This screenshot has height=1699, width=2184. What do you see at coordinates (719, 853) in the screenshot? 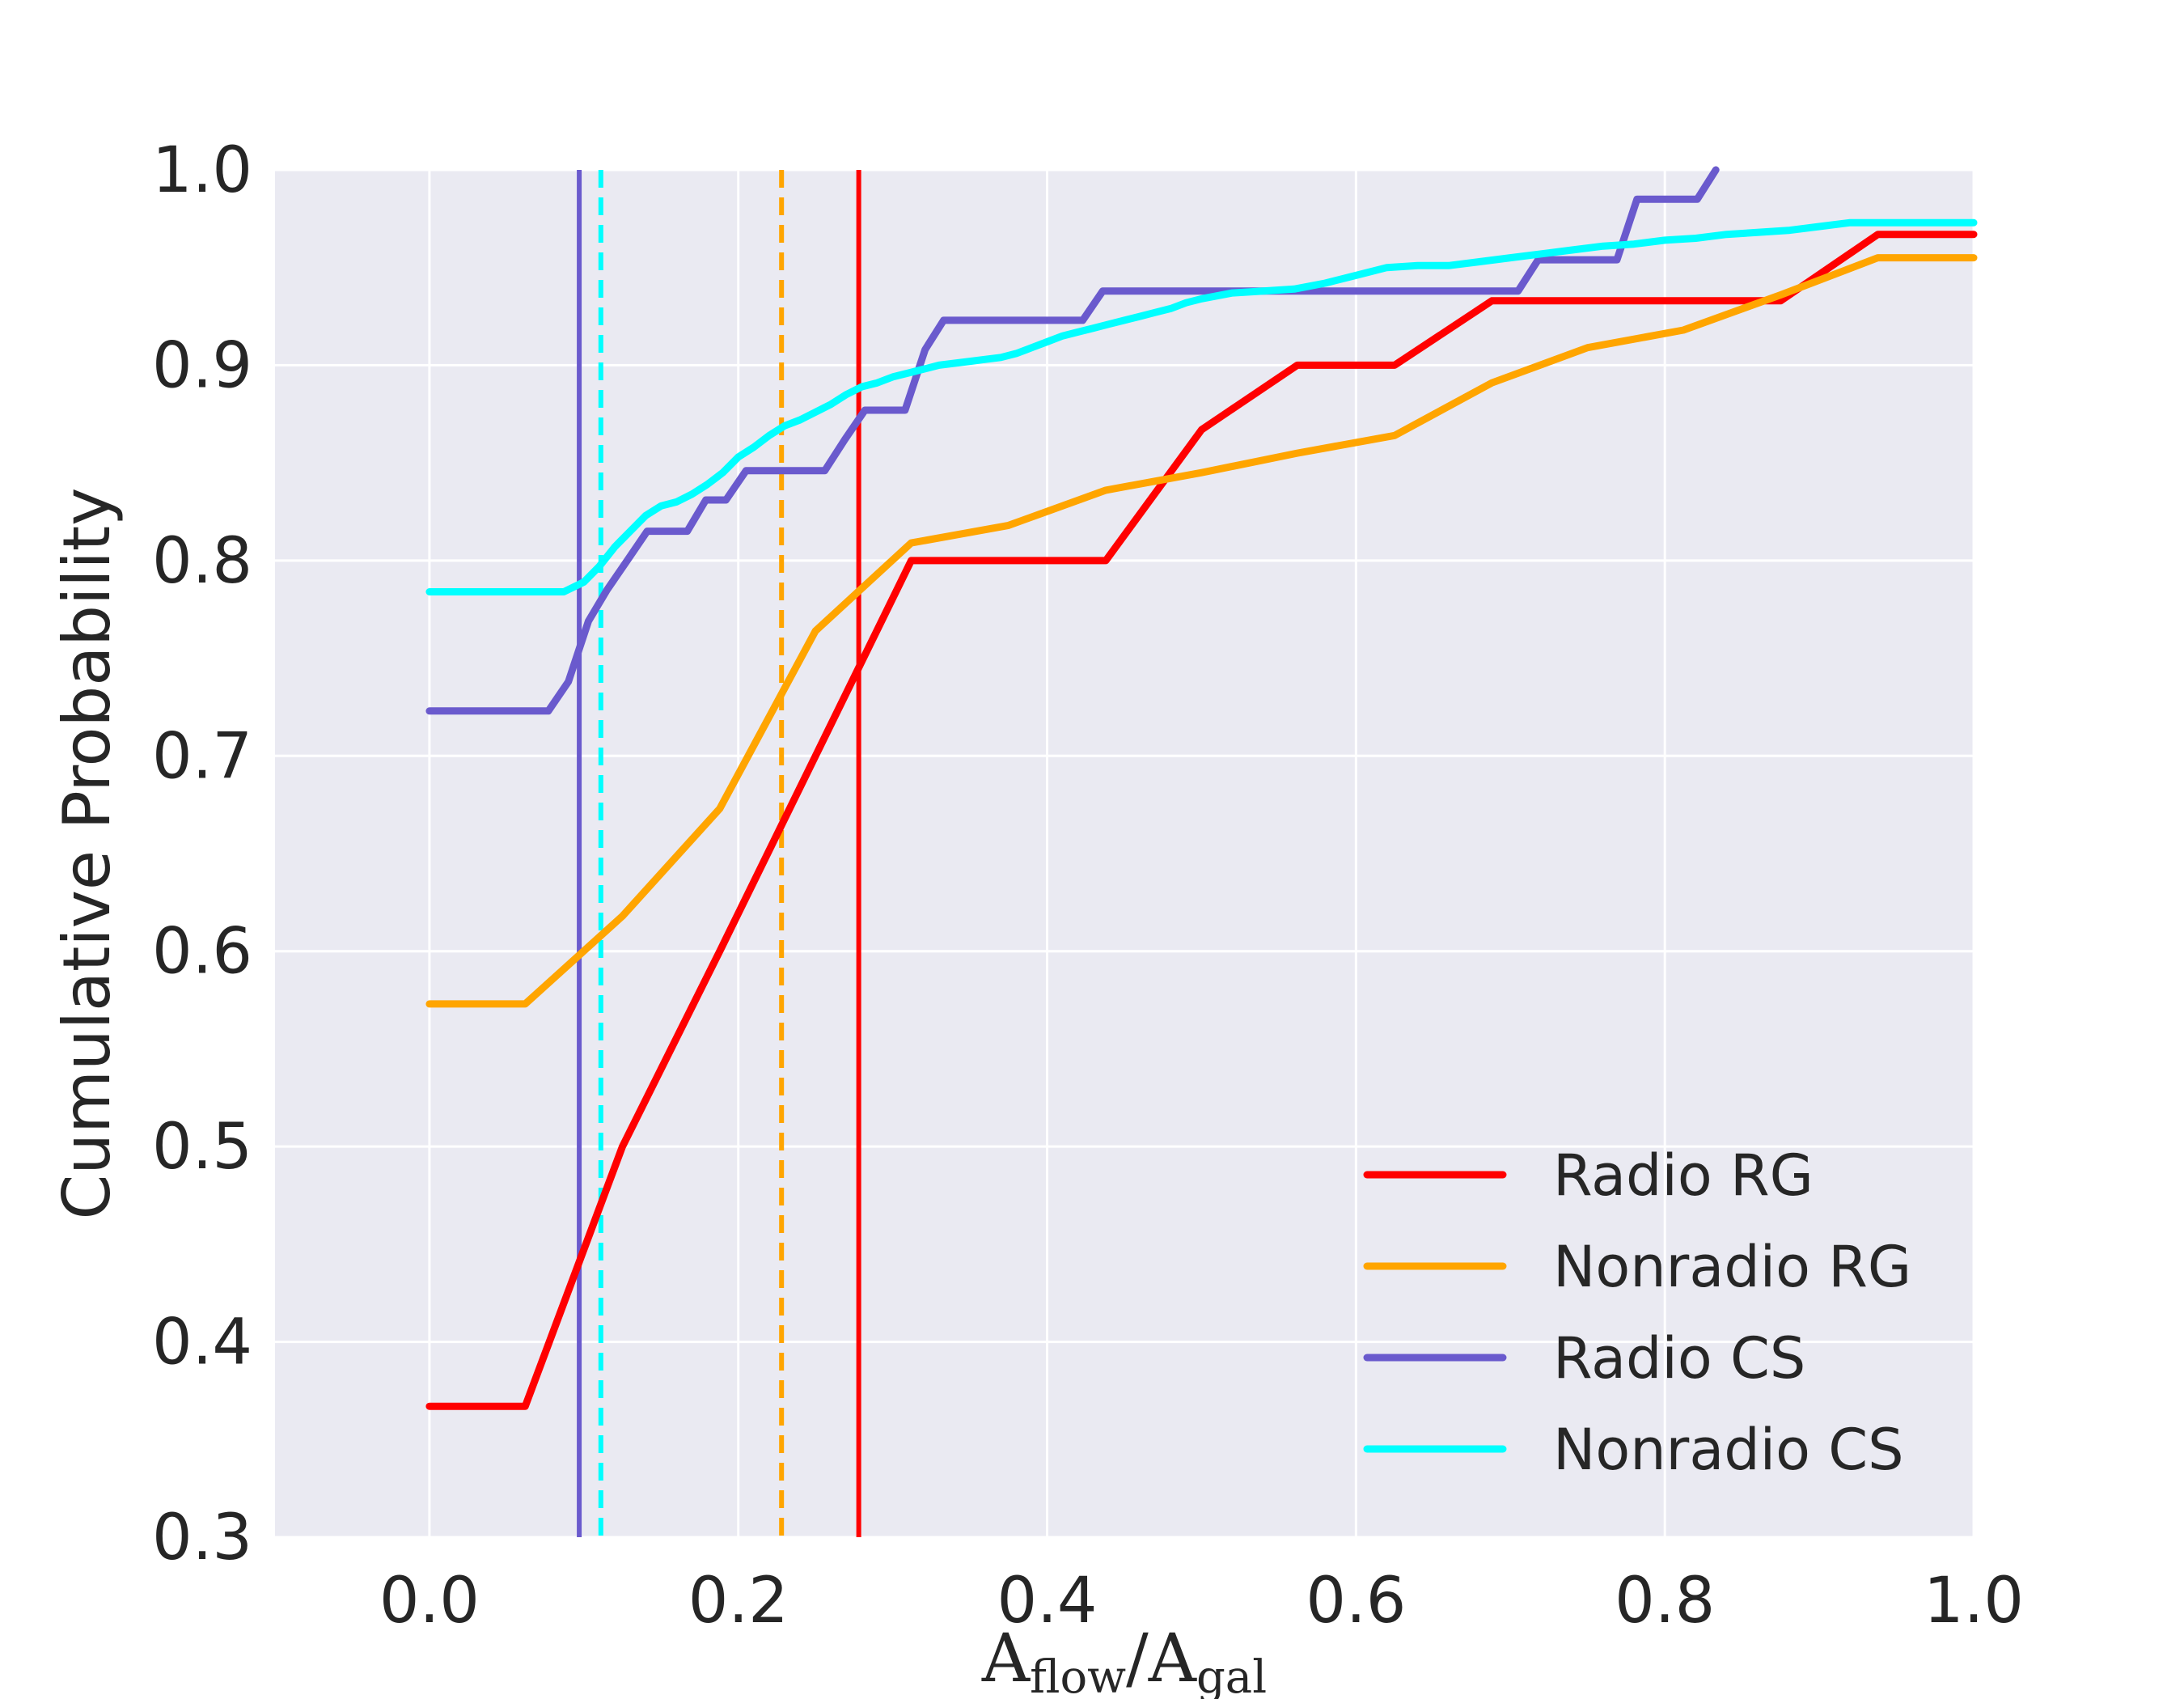
I see `median-lines` at bounding box center [719, 853].